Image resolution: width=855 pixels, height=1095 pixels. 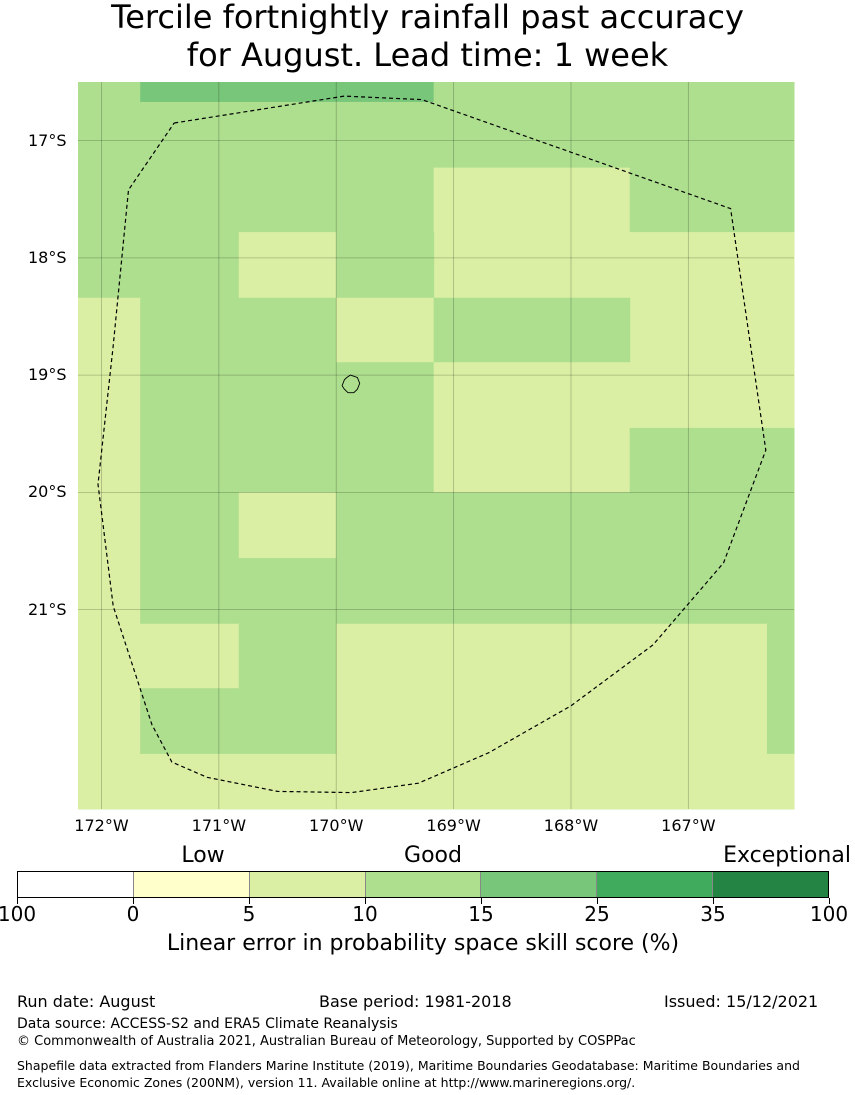 I want to click on island-layer, so click(x=351, y=384).